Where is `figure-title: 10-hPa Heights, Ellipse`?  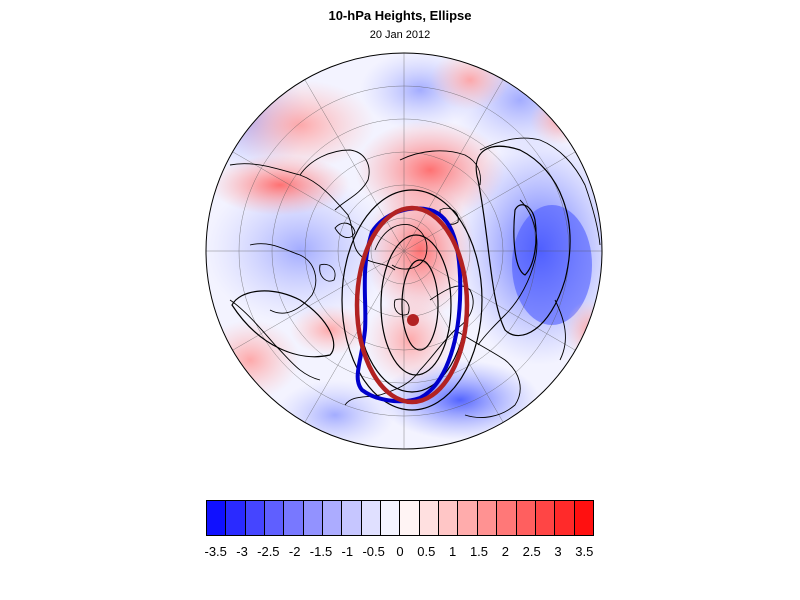 figure-title: 10-hPa Heights, Ellipse is located at coordinates (400, 15).